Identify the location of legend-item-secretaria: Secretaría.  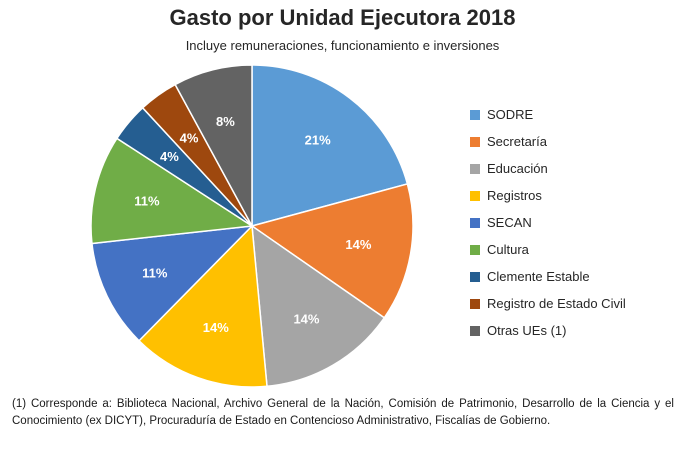
(548, 141).